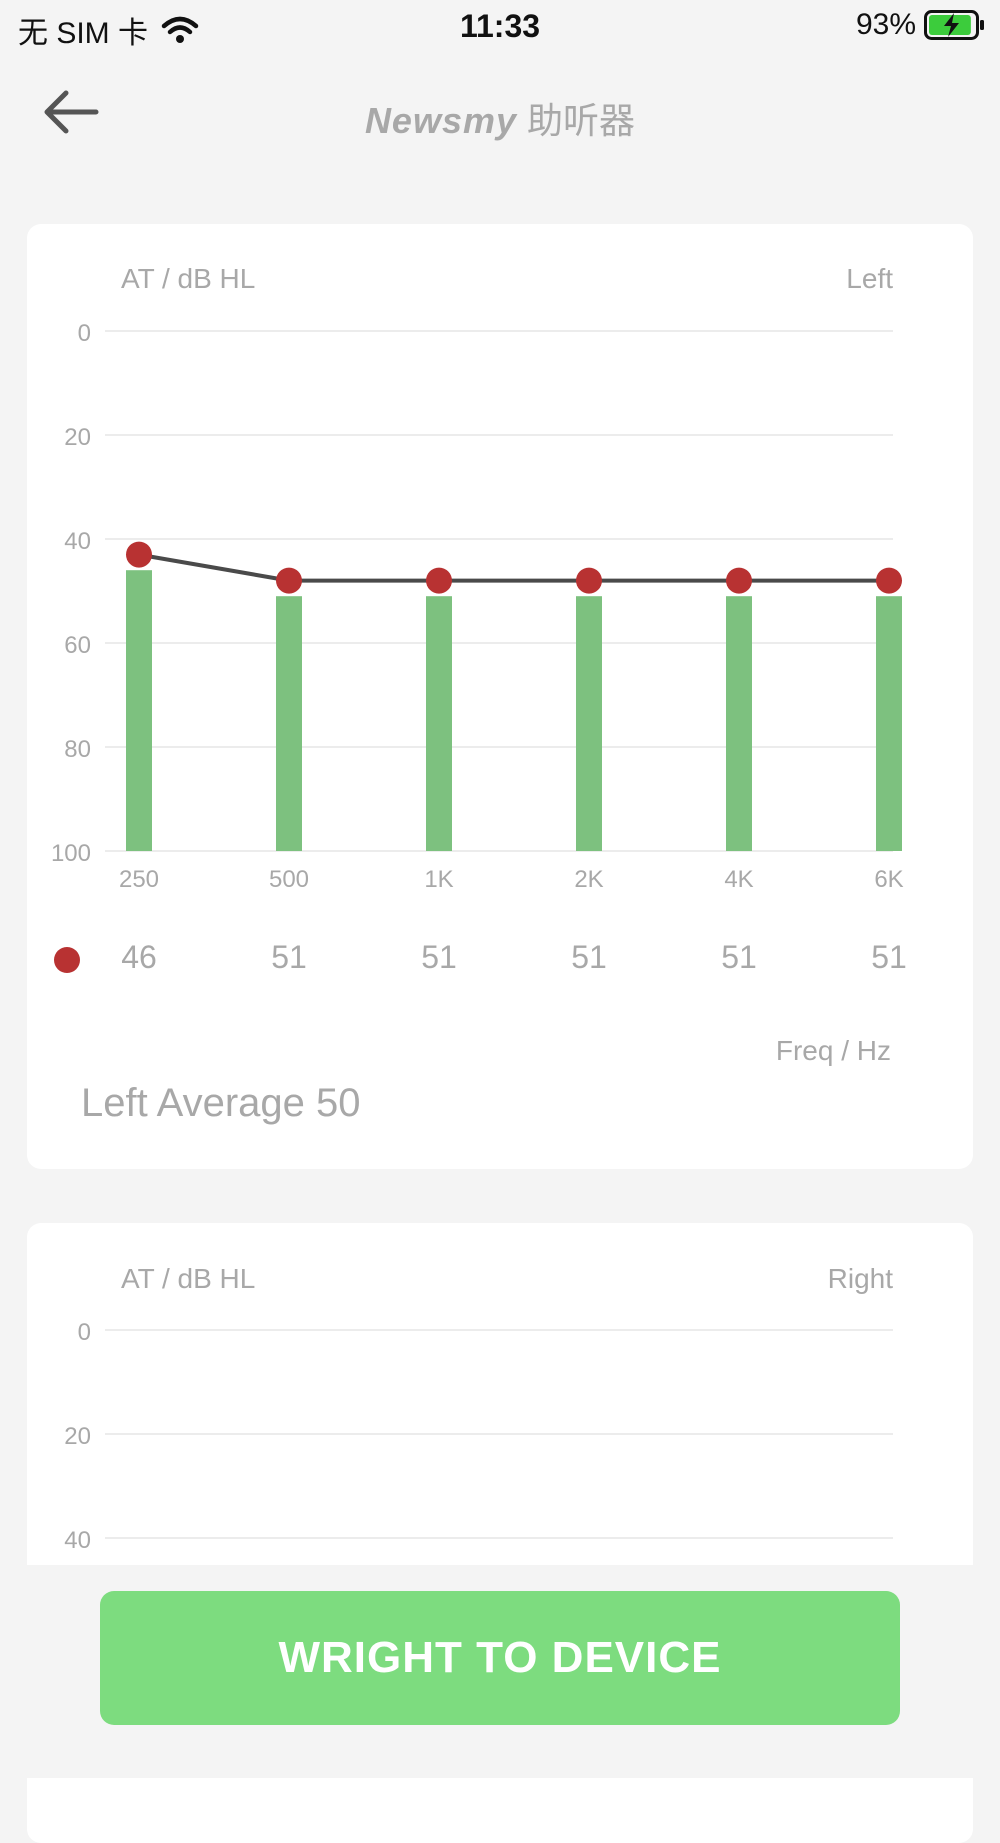 This screenshot has height=1843, width=1000. I want to click on right-y-axis-label: AT / dB HL, so click(188, 1278).